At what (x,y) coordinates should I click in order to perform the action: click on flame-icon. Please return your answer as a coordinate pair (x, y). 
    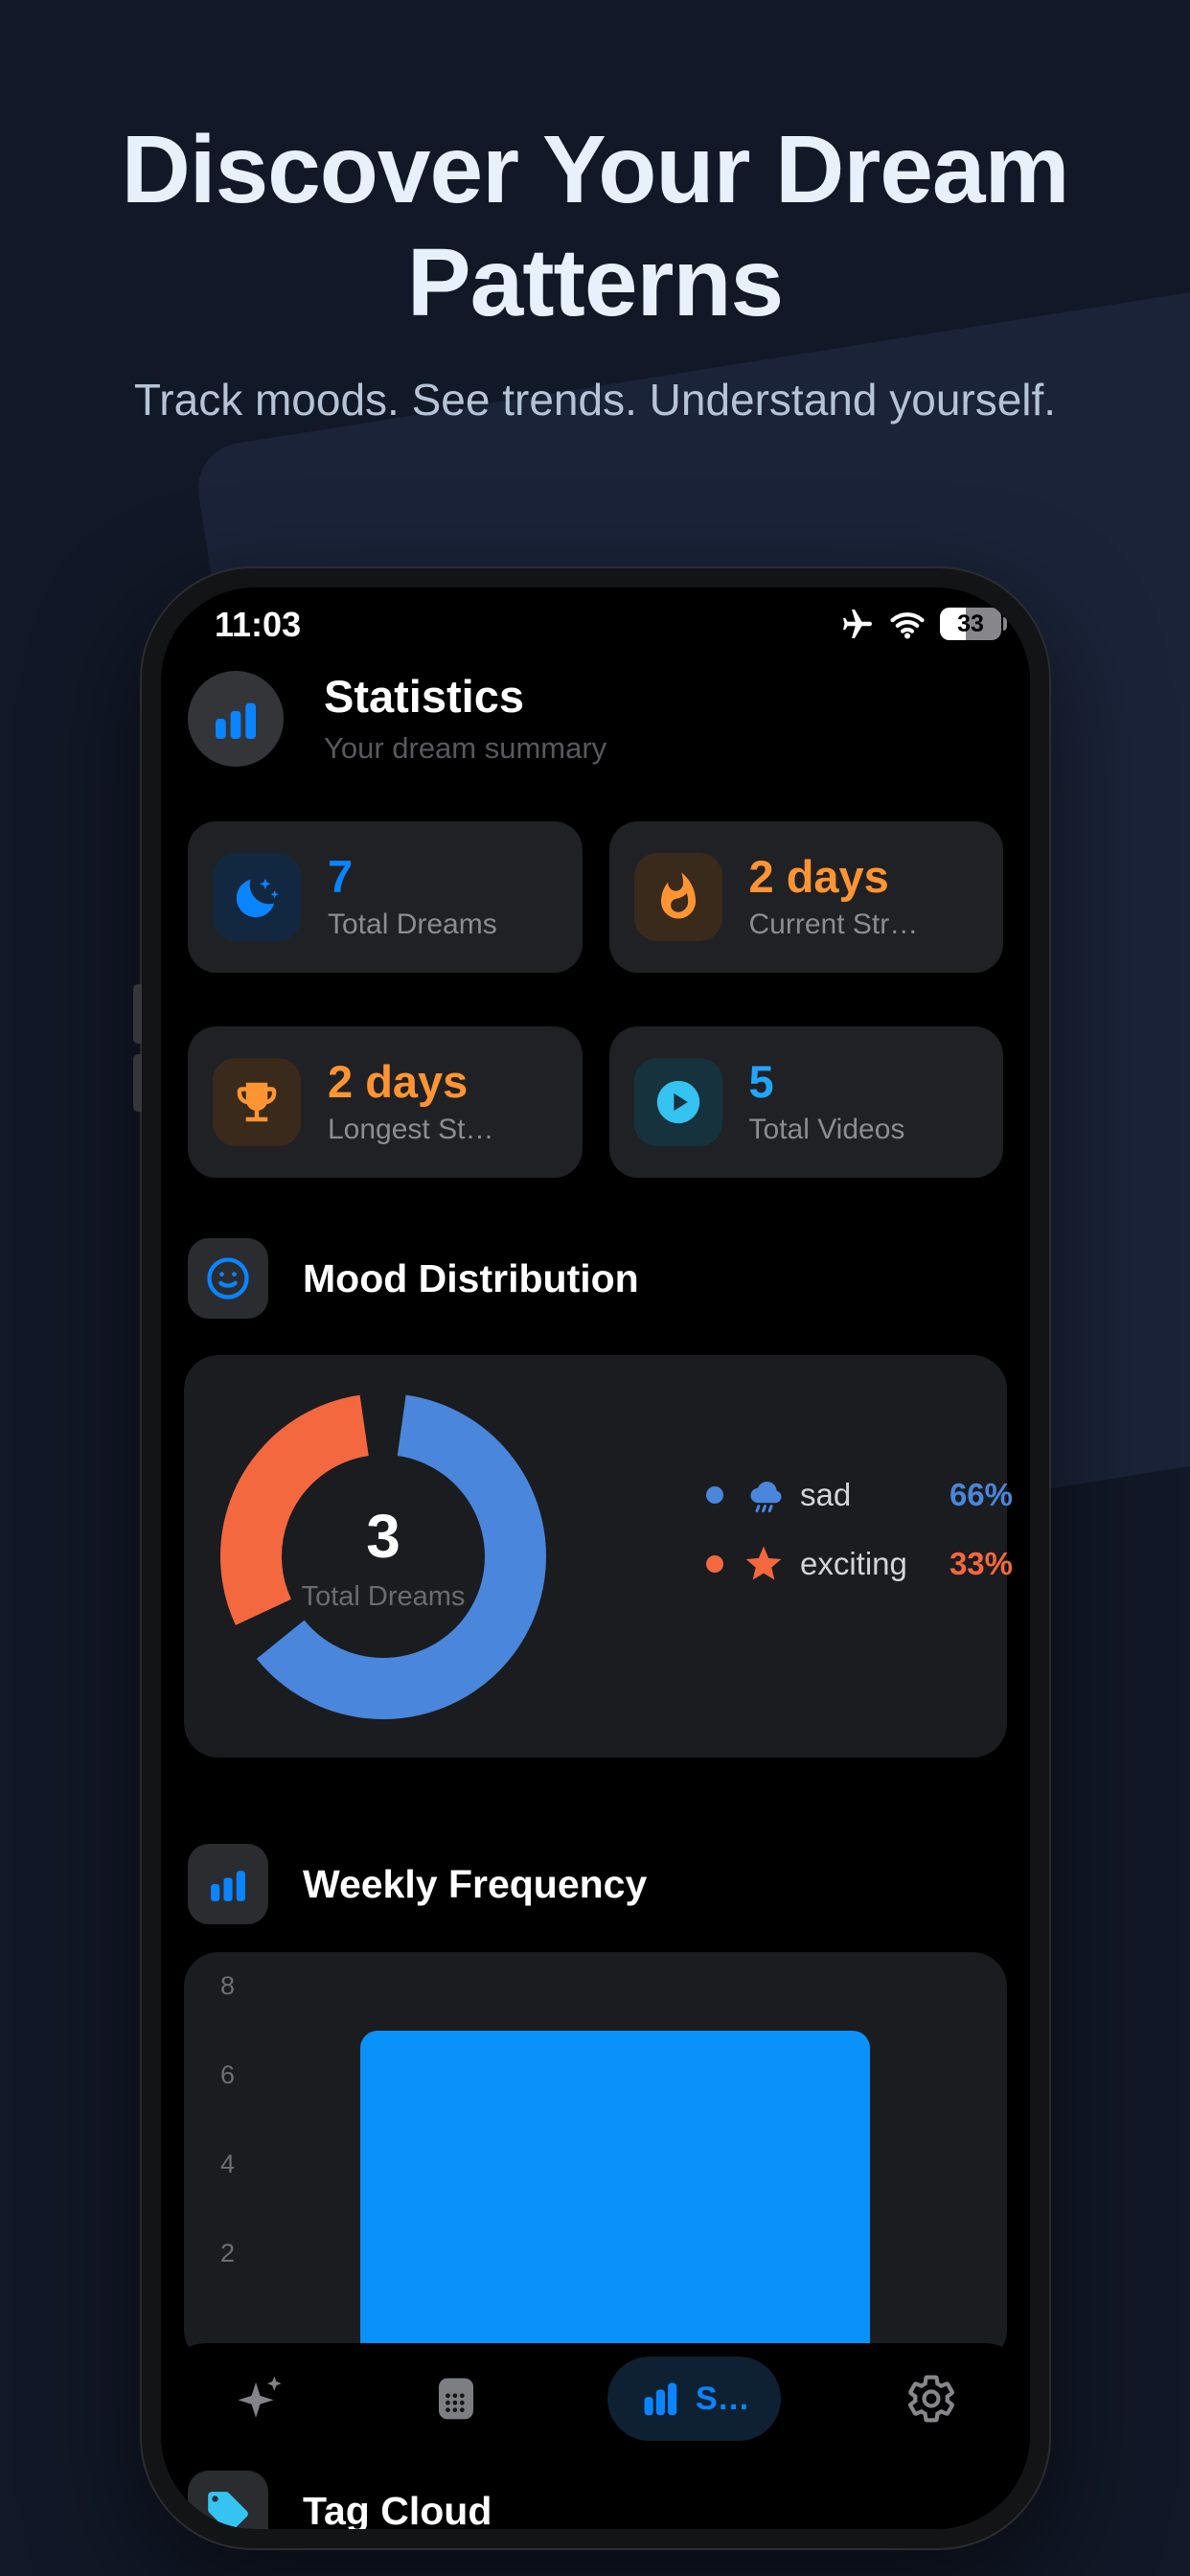
    Looking at the image, I should click on (678, 897).